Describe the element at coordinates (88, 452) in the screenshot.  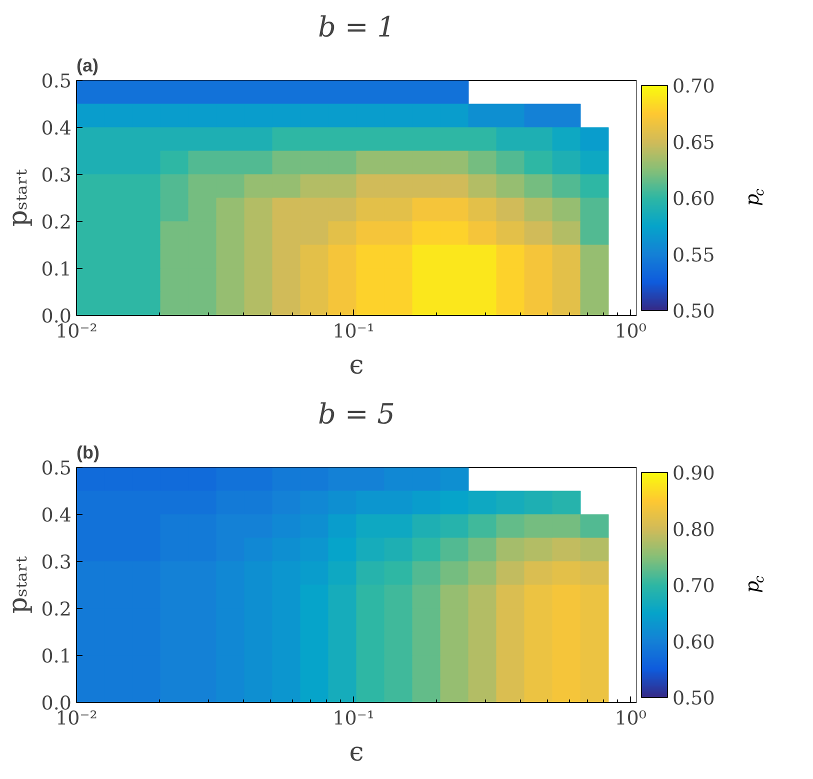
I see `text: (b)` at that location.